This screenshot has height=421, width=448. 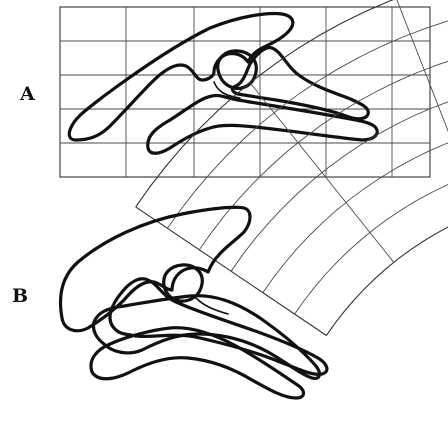 What do you see at coordinates (386, 281) in the screenshot?
I see `panel-b-grid-arc` at bounding box center [386, 281].